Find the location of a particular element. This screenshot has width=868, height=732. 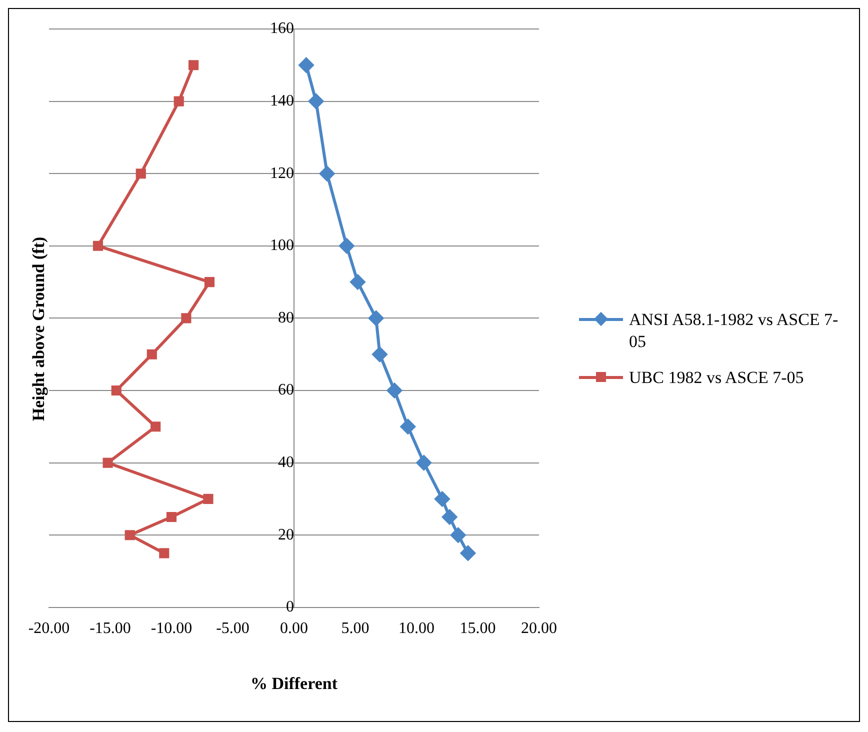

x-tick-label: -5.00 is located at coordinates (233, 629).